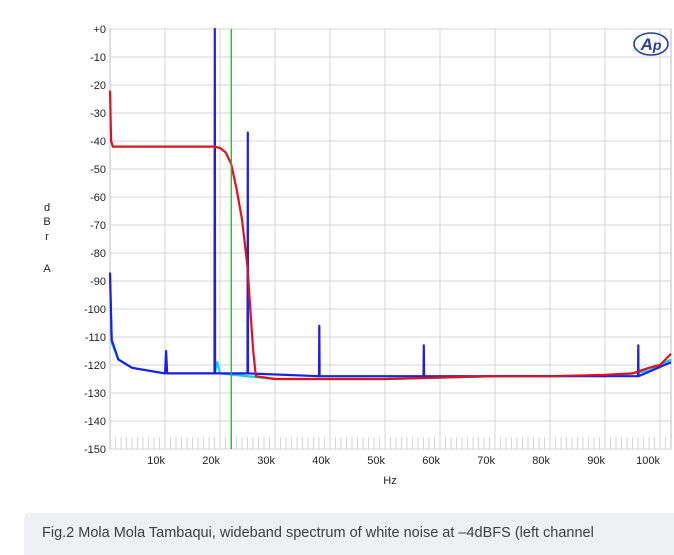  What do you see at coordinates (95, 422) in the screenshot?
I see `y-tick-label: -140` at bounding box center [95, 422].